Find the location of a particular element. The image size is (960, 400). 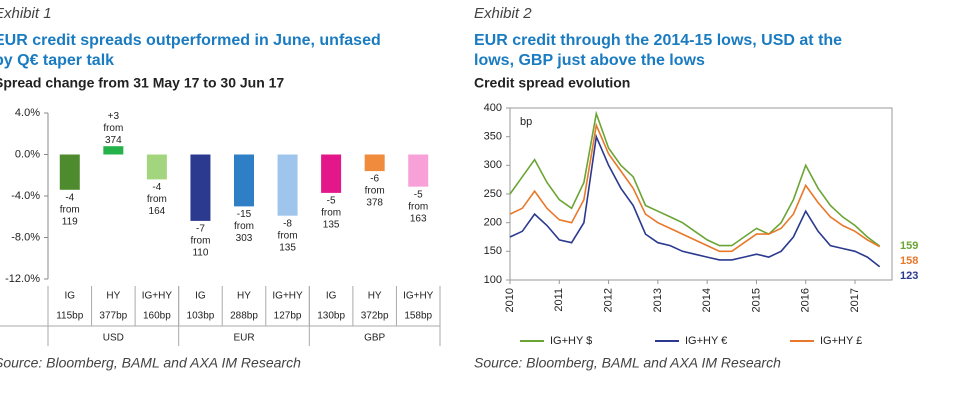

x-sublabel: 127bp is located at coordinates (288, 316).